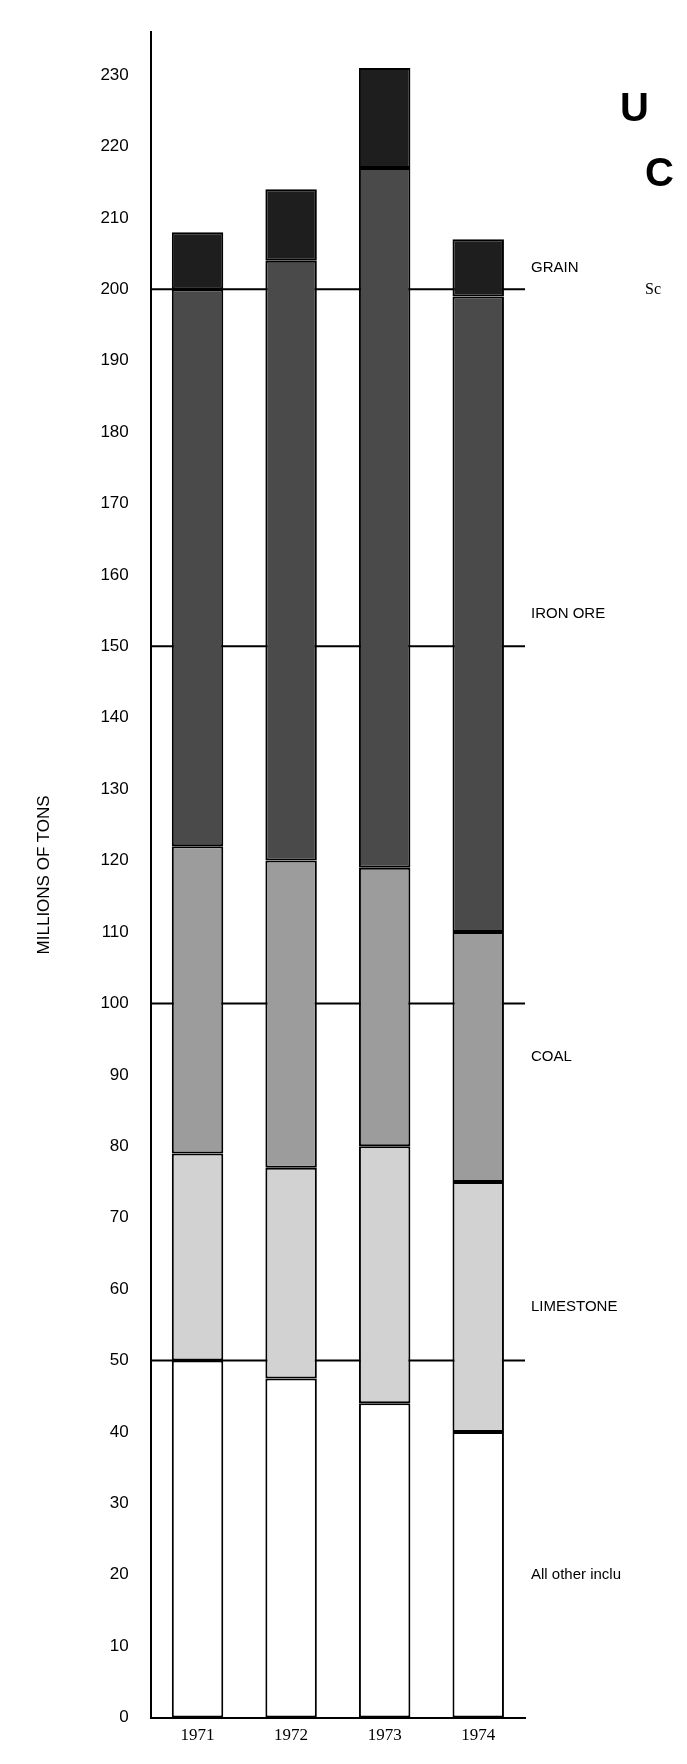 This screenshot has height=1764, width=687. I want to click on y-tick-label: 50, so click(119, 1360).